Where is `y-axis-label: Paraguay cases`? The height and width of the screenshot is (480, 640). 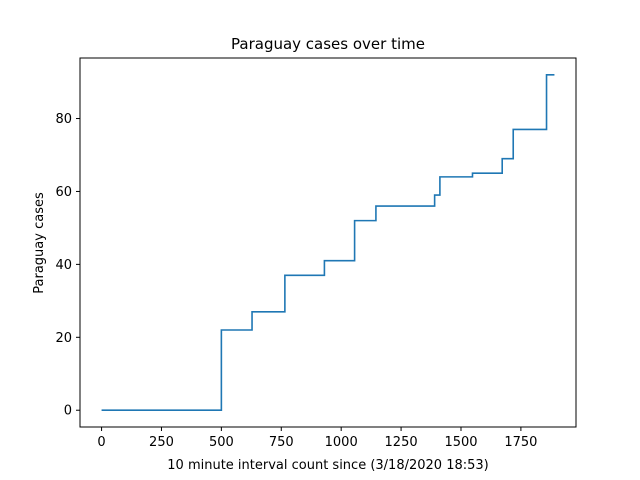 y-axis-label: Paraguay cases is located at coordinates (39, 243).